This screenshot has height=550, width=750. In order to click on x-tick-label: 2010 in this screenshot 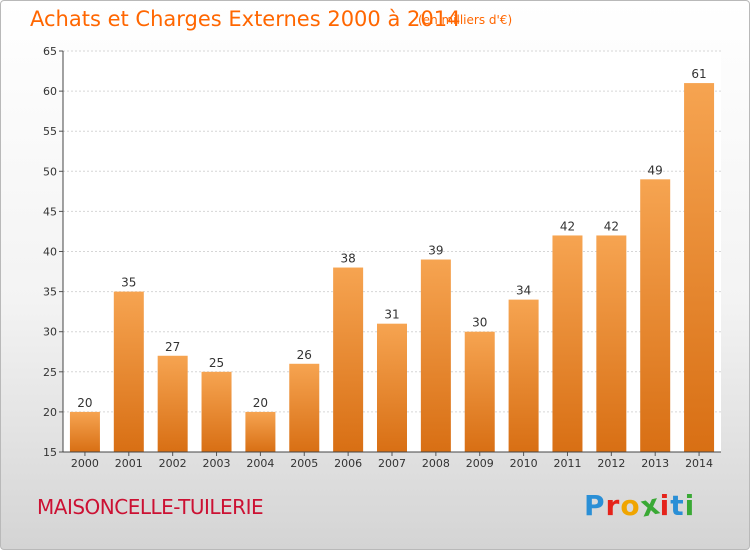, I will do `click(524, 463)`.